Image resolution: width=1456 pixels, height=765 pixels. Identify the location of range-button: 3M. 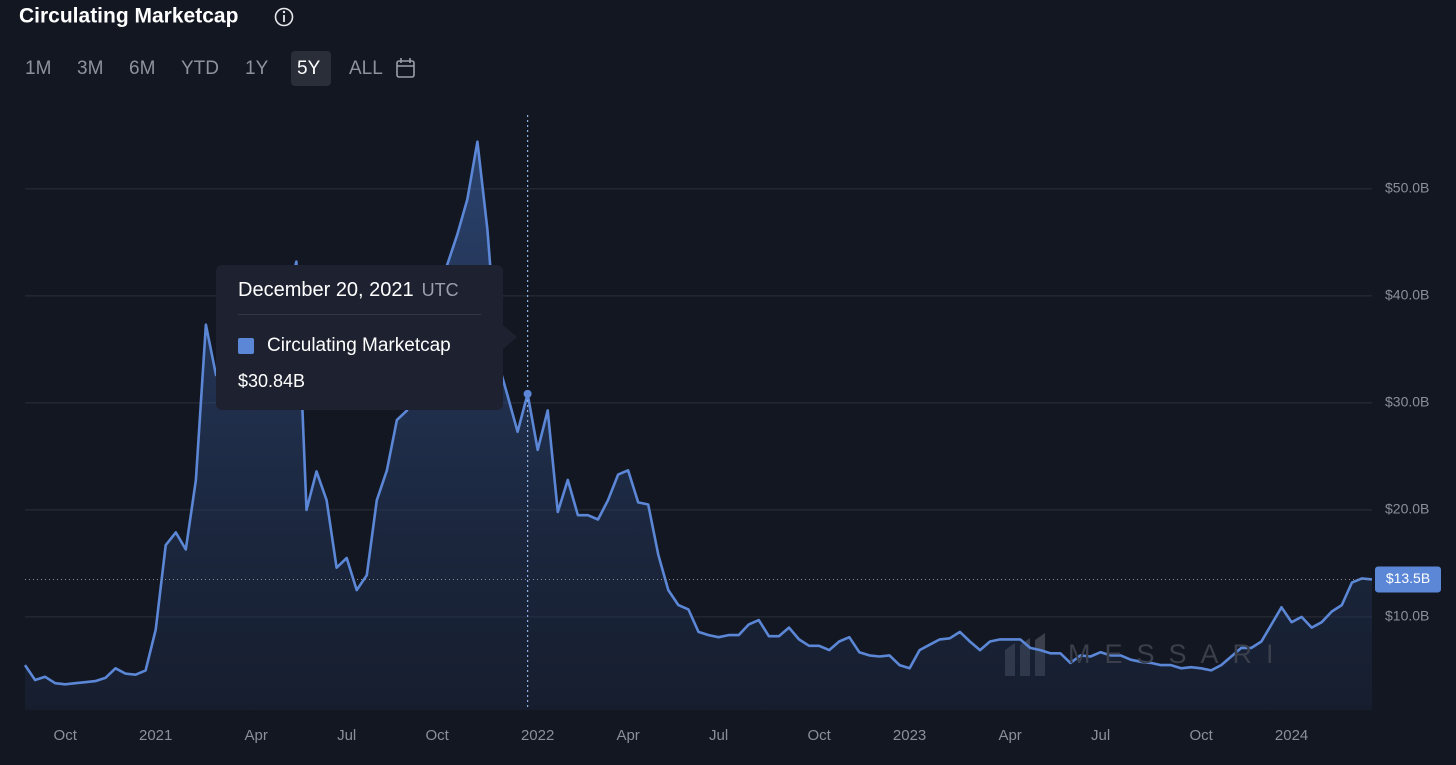
(90, 68).